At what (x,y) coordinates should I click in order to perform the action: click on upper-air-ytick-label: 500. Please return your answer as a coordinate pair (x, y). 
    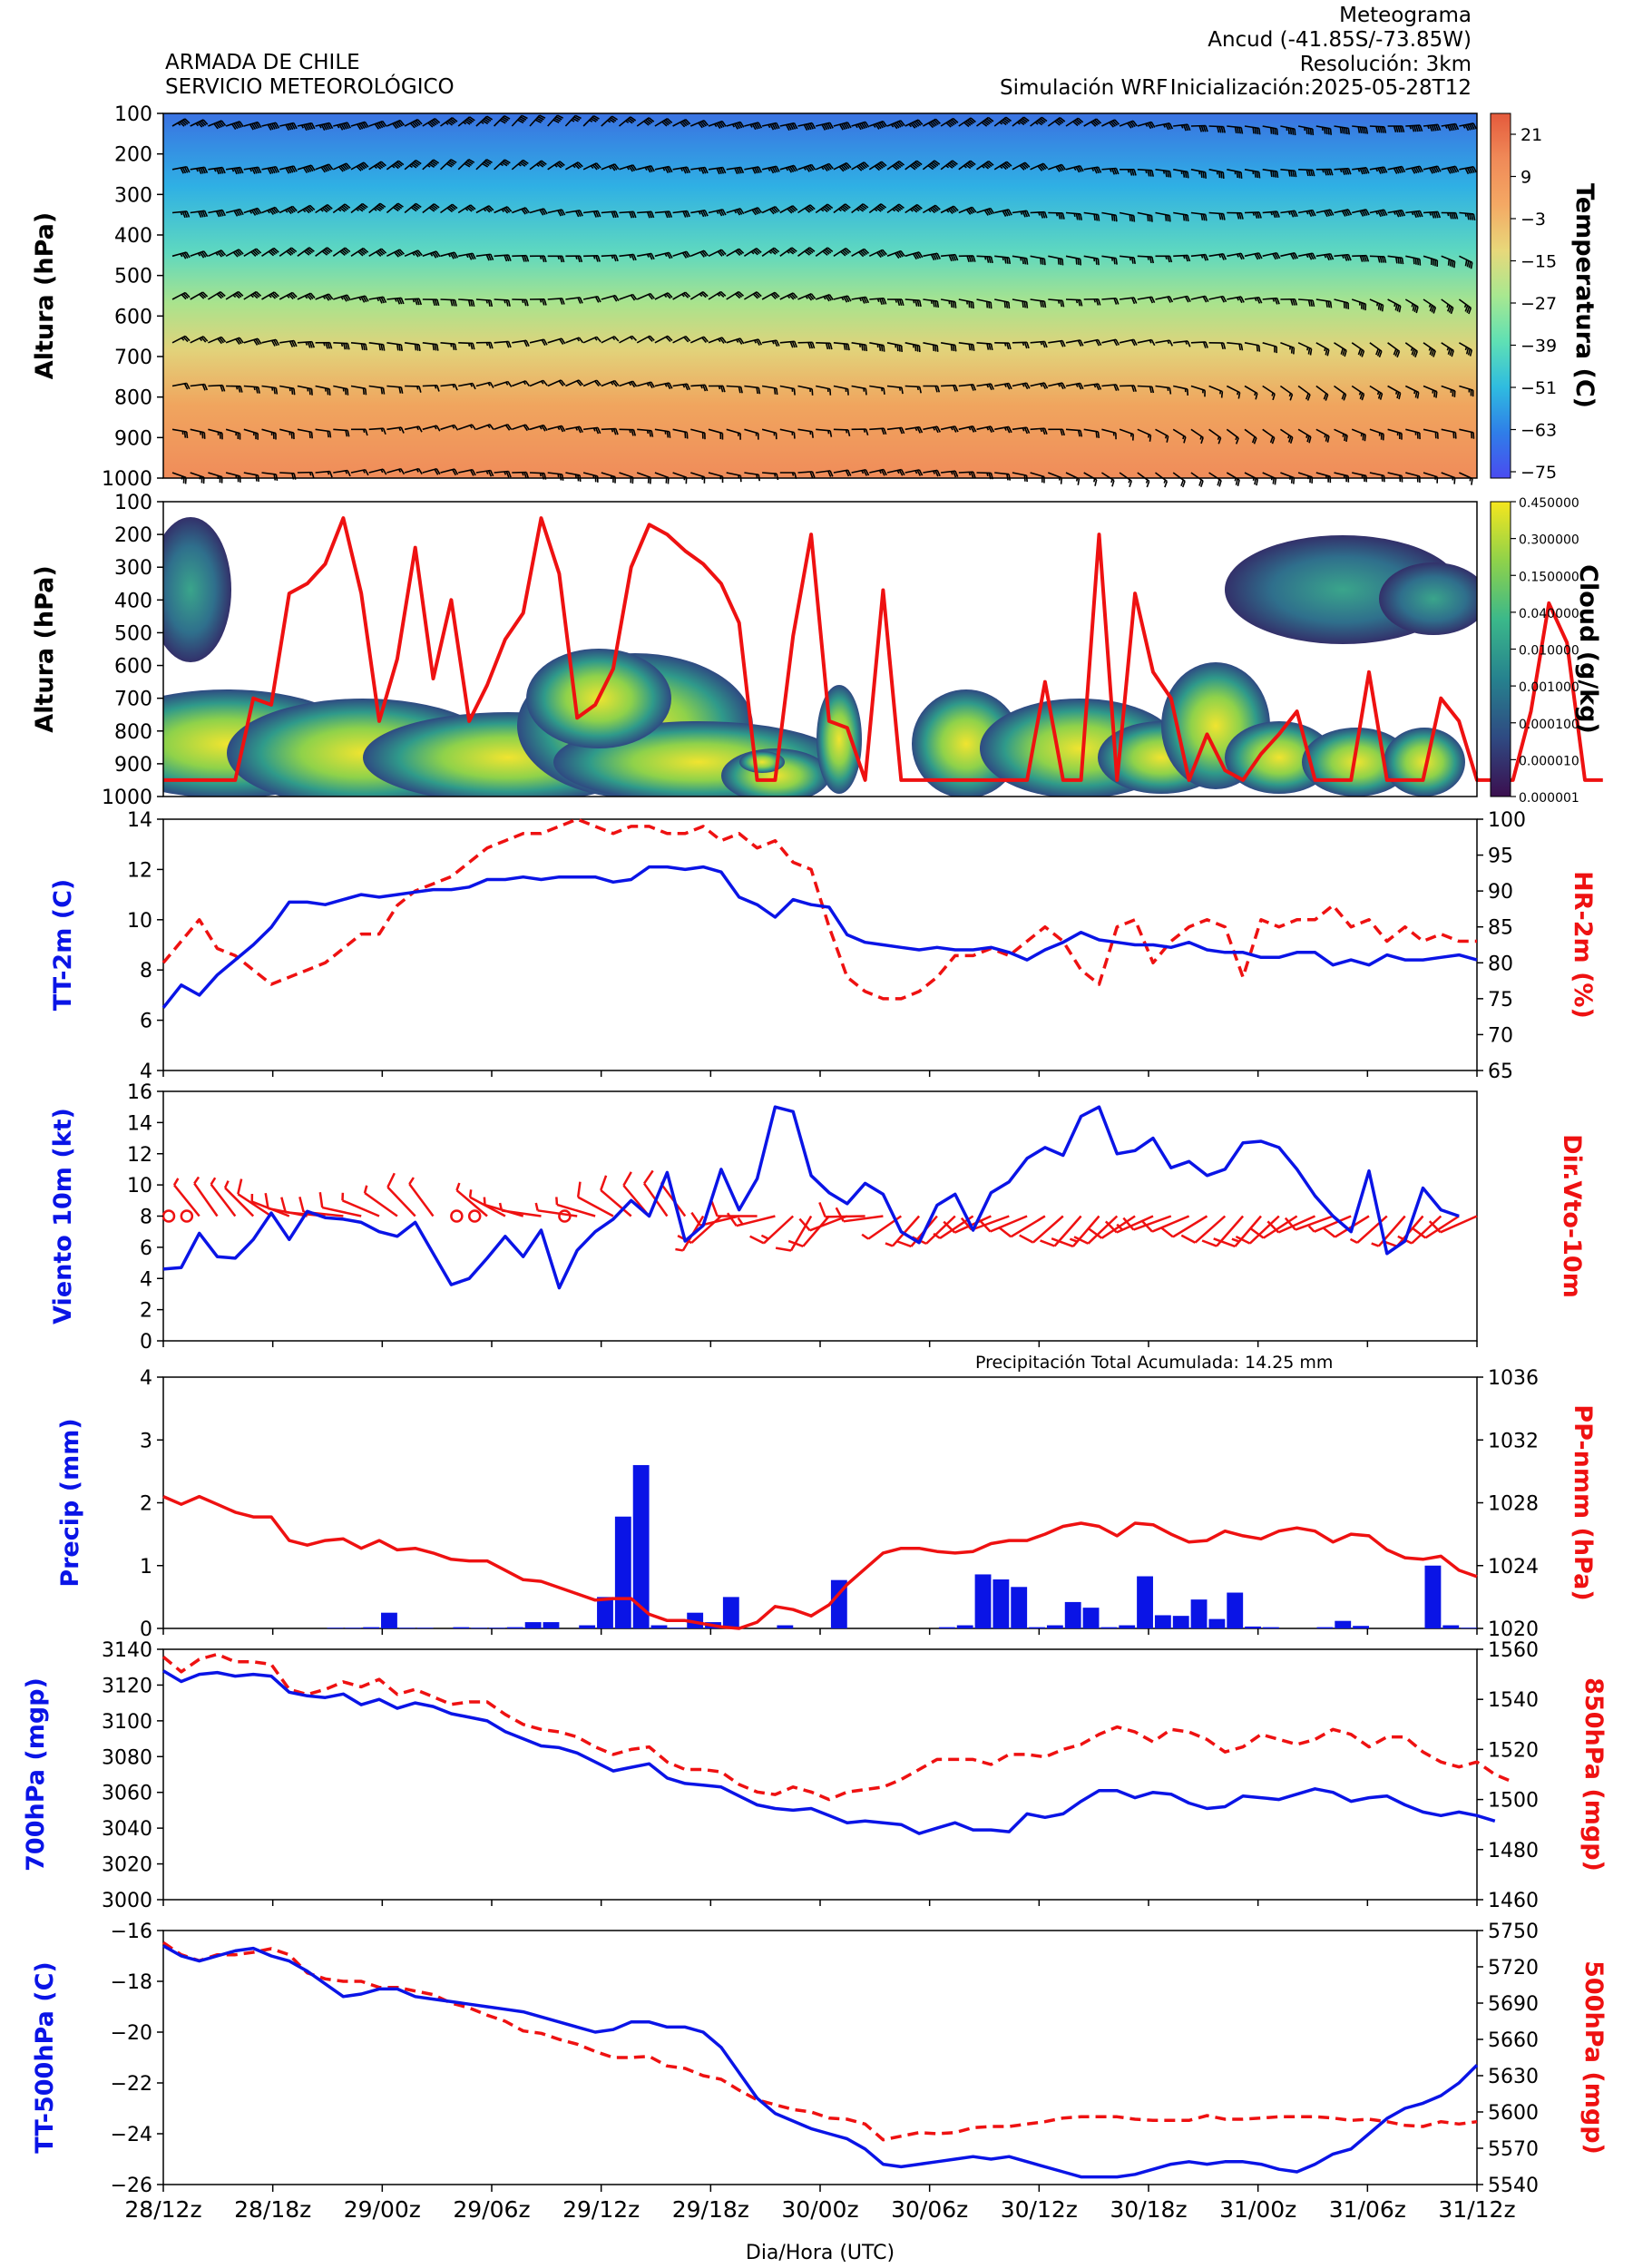
    Looking at the image, I should click on (133, 277).